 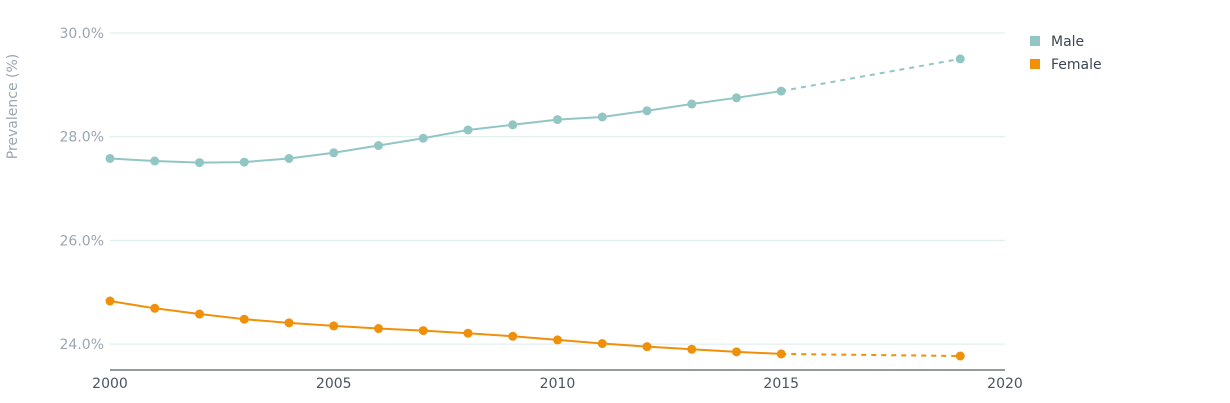 I want to click on legend-label: Female, so click(x=1076, y=65).